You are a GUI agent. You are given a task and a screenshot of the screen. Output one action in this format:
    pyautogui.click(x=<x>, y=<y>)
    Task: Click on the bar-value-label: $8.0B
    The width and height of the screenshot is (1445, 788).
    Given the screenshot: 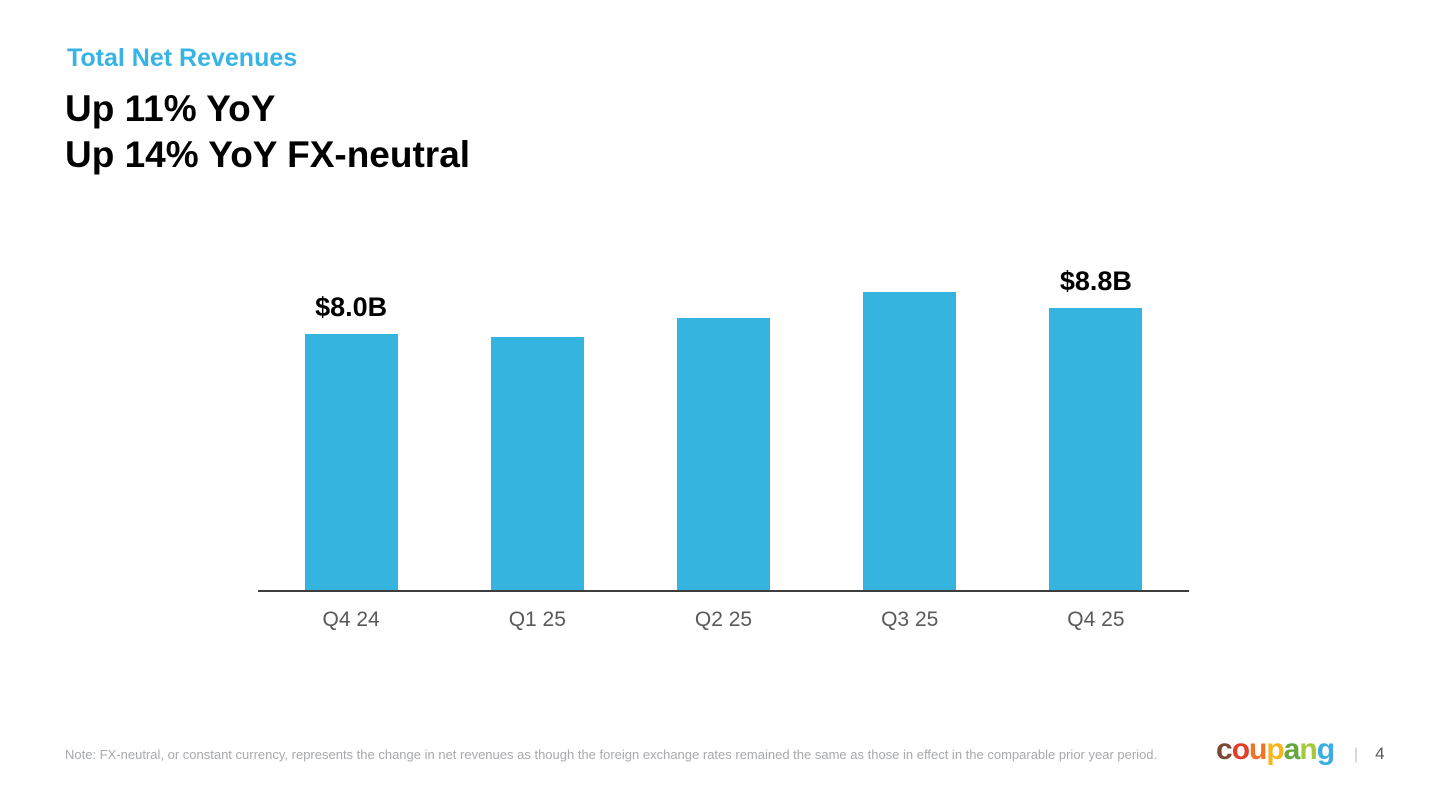 What is the action you would take?
    pyautogui.click(x=351, y=307)
    